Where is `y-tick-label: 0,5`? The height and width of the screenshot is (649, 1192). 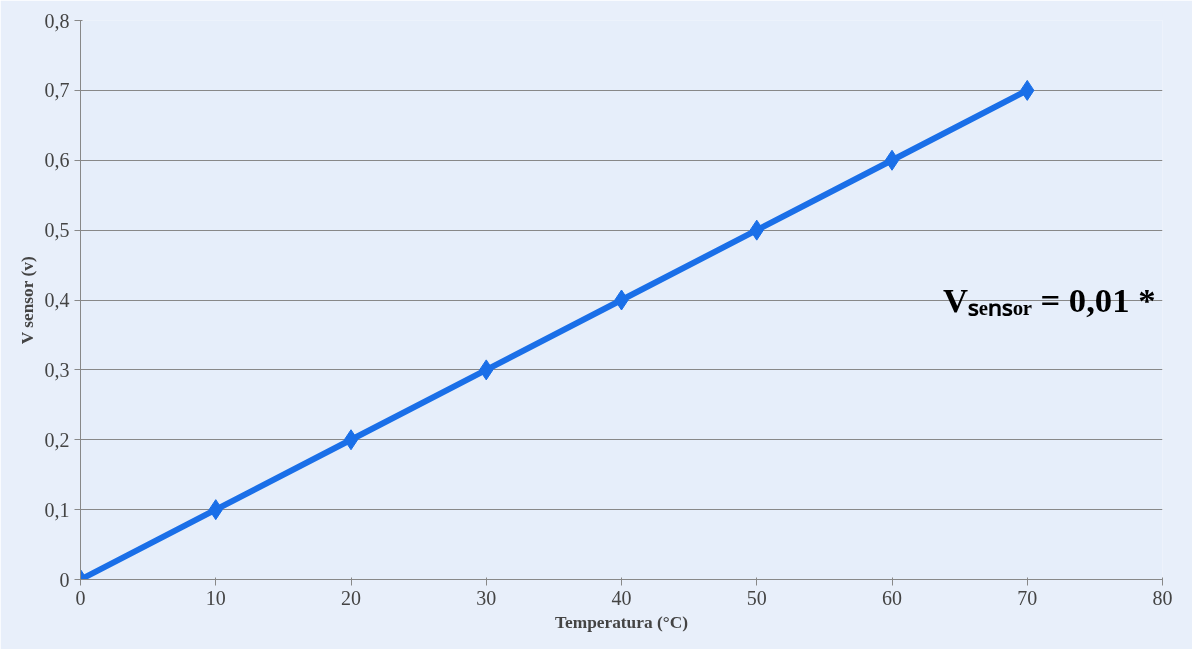
y-tick-label: 0,5 is located at coordinates (57, 230).